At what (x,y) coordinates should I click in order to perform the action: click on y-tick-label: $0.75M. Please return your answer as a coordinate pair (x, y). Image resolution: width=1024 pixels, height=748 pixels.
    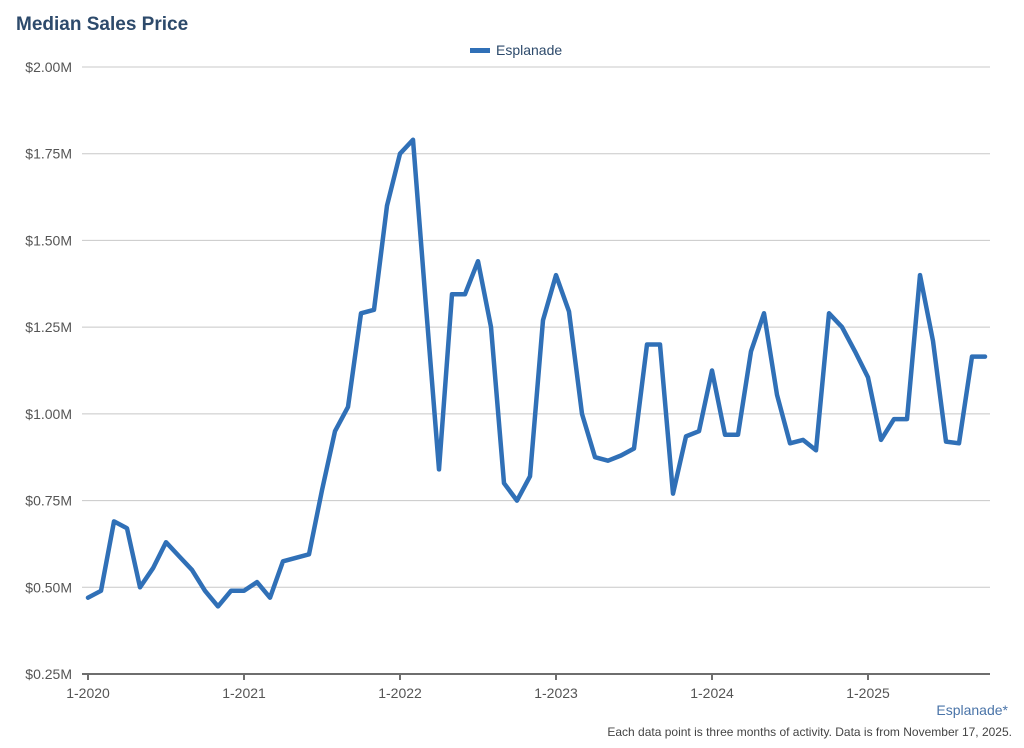
    Looking at the image, I should click on (48, 501).